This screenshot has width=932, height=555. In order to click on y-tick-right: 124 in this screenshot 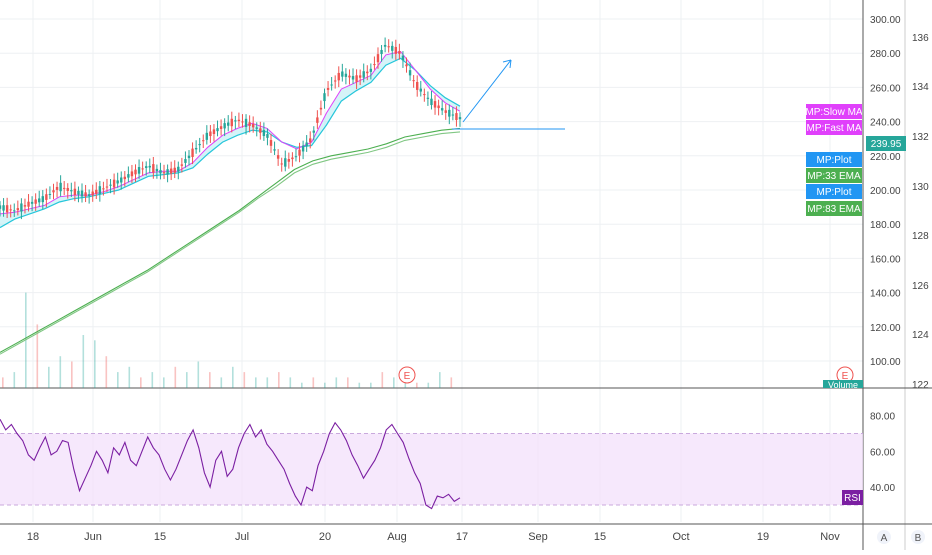, I will do `click(920, 335)`.